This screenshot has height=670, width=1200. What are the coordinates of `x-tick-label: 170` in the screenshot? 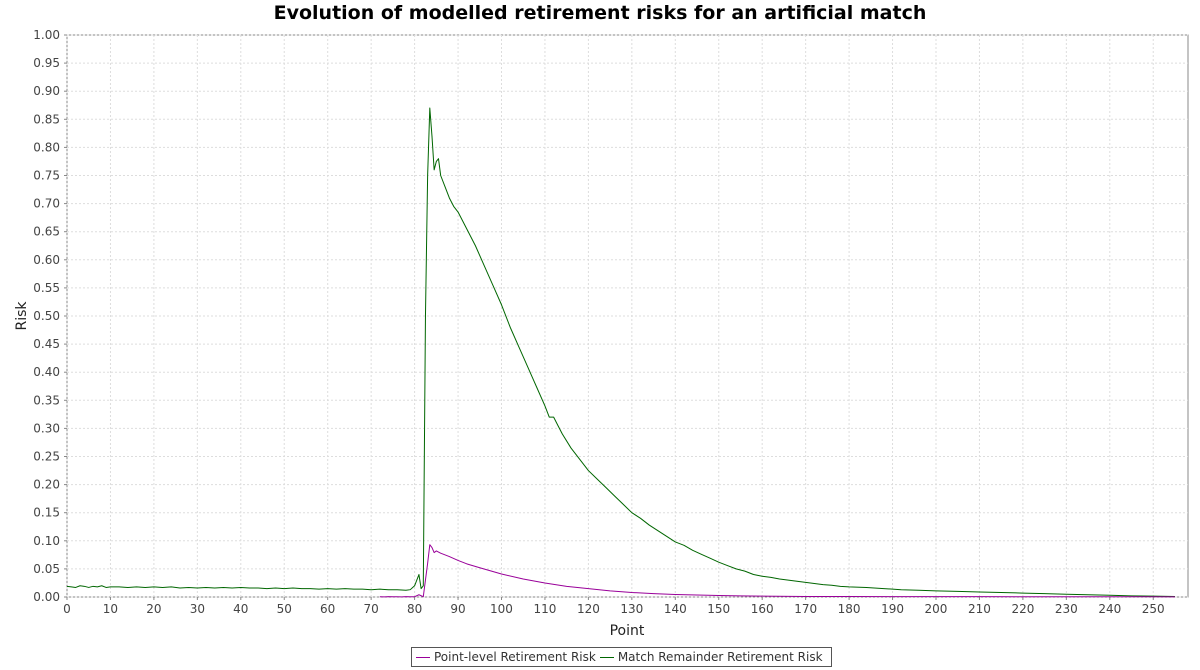 It's located at (805, 609).